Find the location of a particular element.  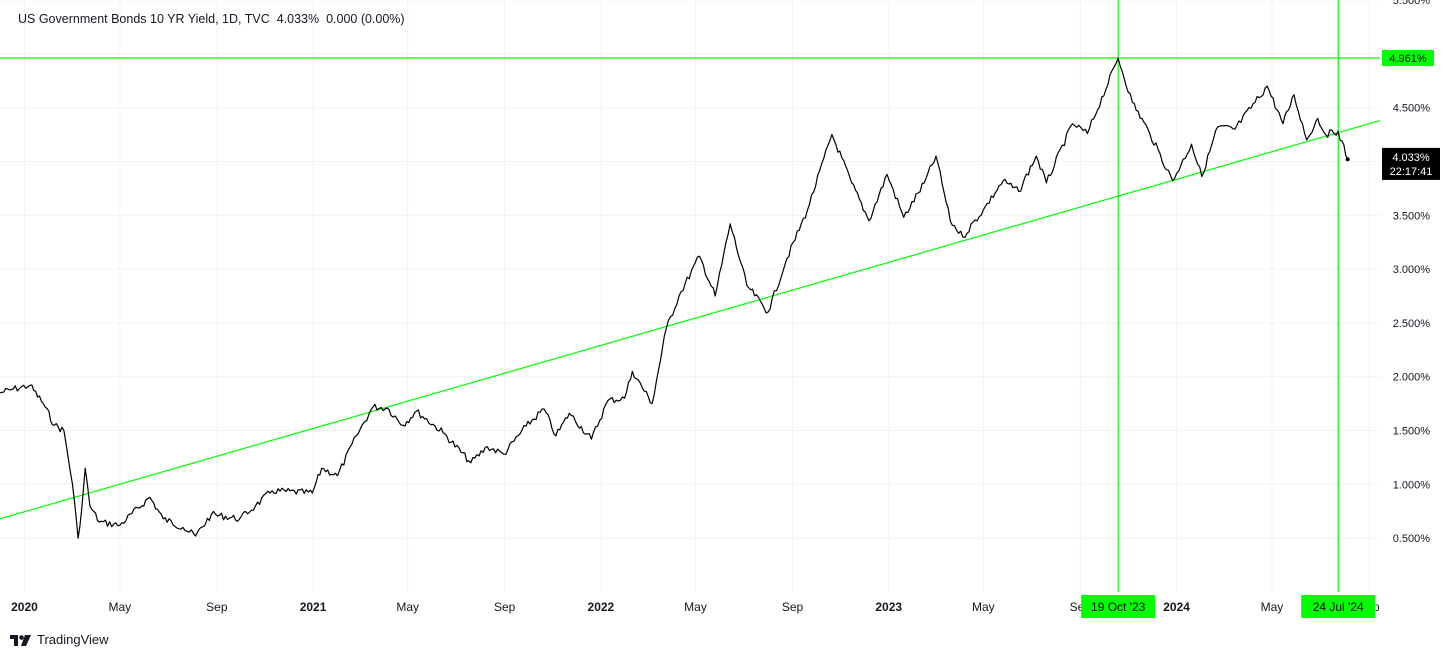

last-price-badge-bg is located at coordinates (1411, 163).